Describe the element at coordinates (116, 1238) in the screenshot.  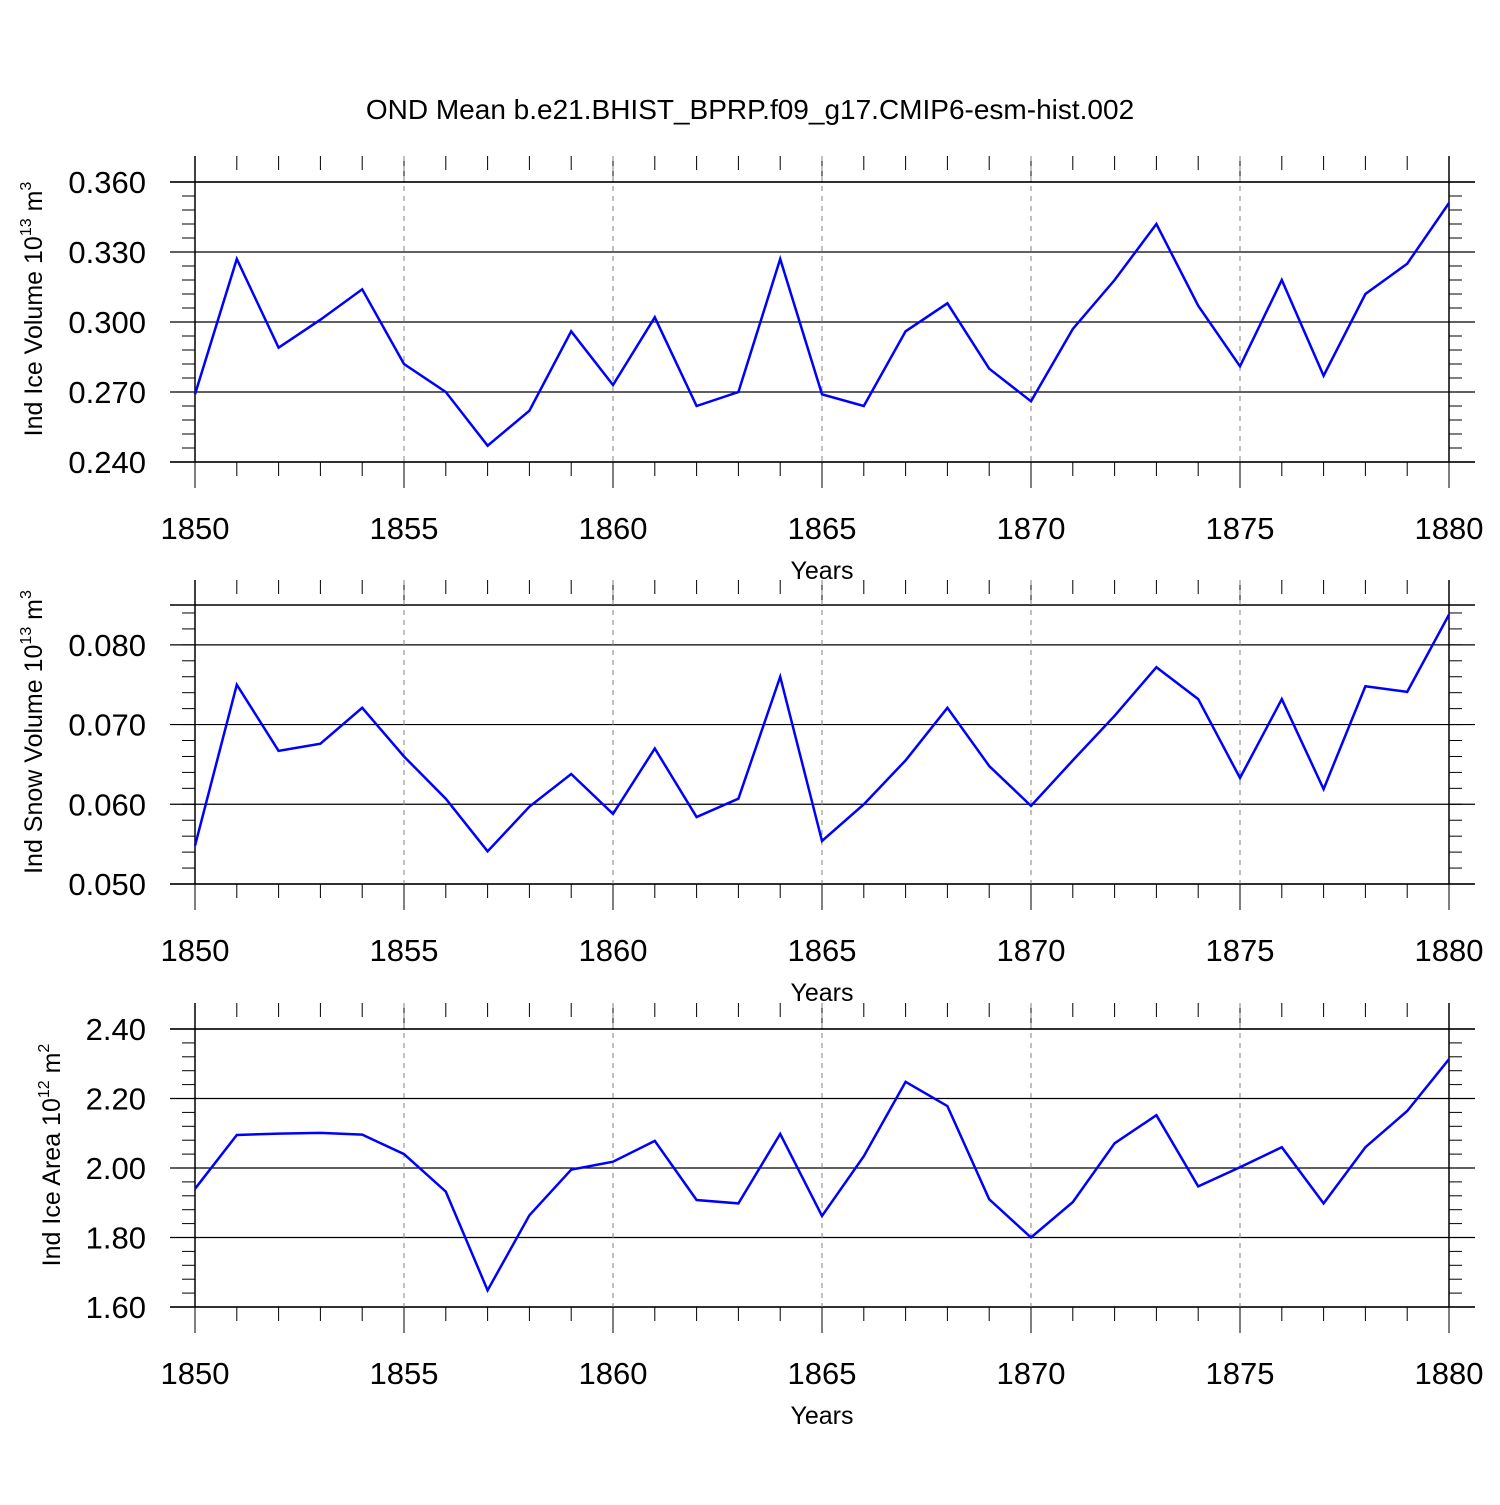
I see `y-tick-label: 1.80` at that location.